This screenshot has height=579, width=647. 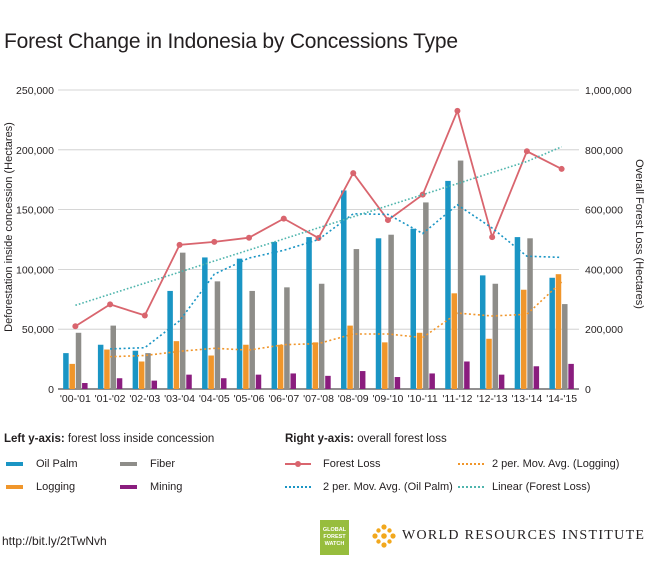 I want to click on mining-swatch, so click(x=128, y=487).